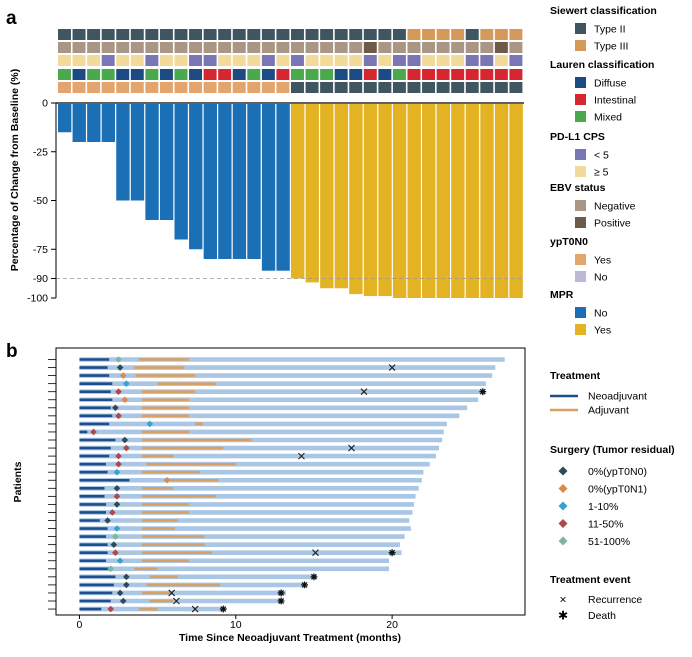 This screenshot has width=692, height=657. What do you see at coordinates (617, 489) in the screenshot?
I see `legend-label-surgery: 0%(ypT0N1)` at bounding box center [617, 489].